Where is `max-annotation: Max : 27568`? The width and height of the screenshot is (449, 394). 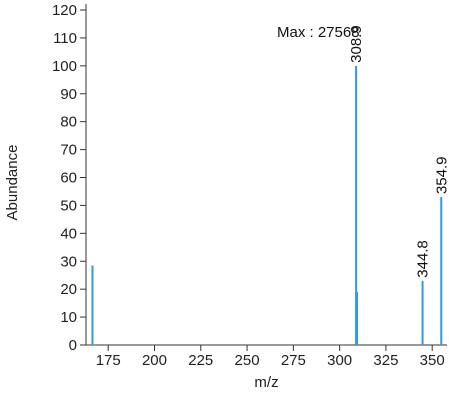
max-annotation: Max : 27568 is located at coordinates (318, 32).